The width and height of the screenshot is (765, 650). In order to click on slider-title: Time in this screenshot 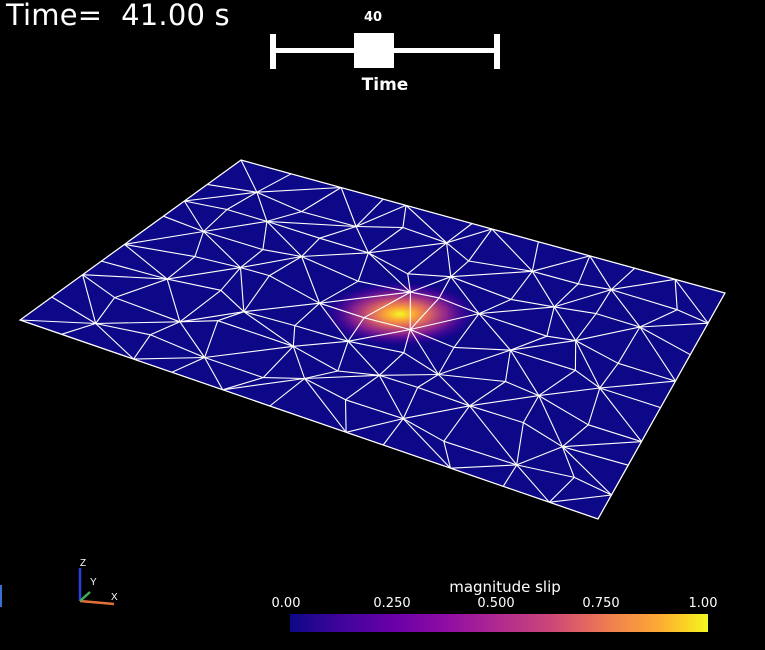, I will do `click(385, 85)`.